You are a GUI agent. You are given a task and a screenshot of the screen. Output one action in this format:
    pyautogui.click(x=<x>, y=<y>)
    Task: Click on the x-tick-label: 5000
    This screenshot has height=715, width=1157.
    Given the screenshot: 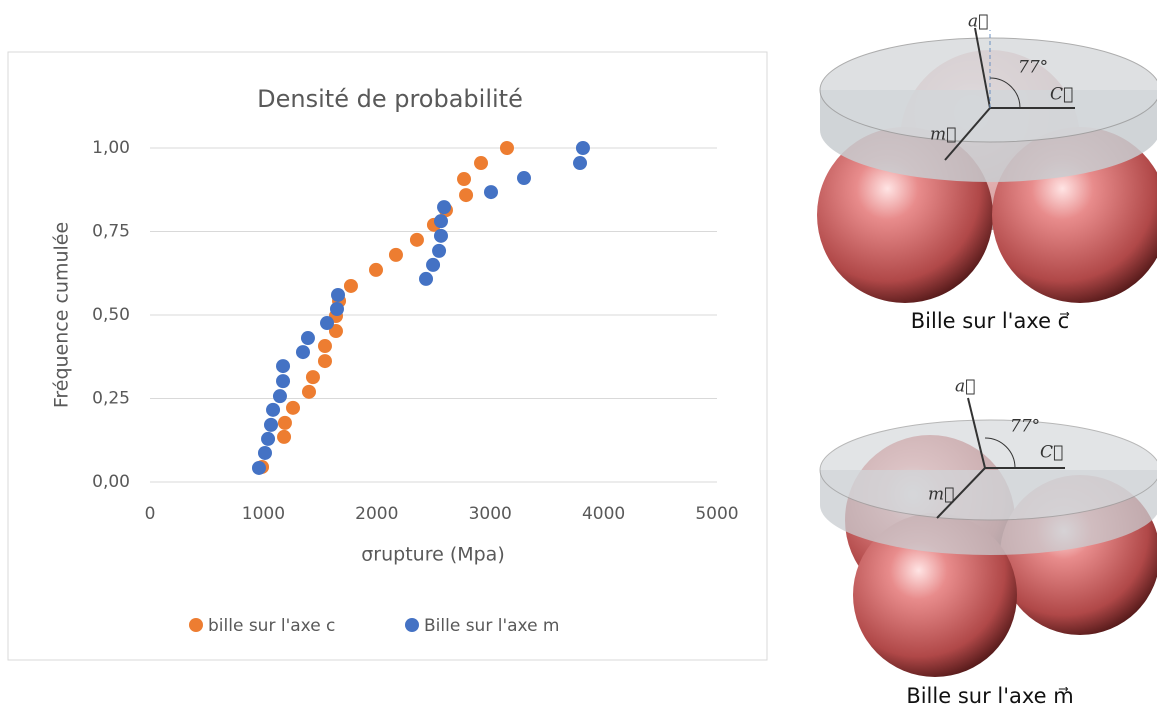 What is the action you would take?
    pyautogui.click(x=716, y=514)
    